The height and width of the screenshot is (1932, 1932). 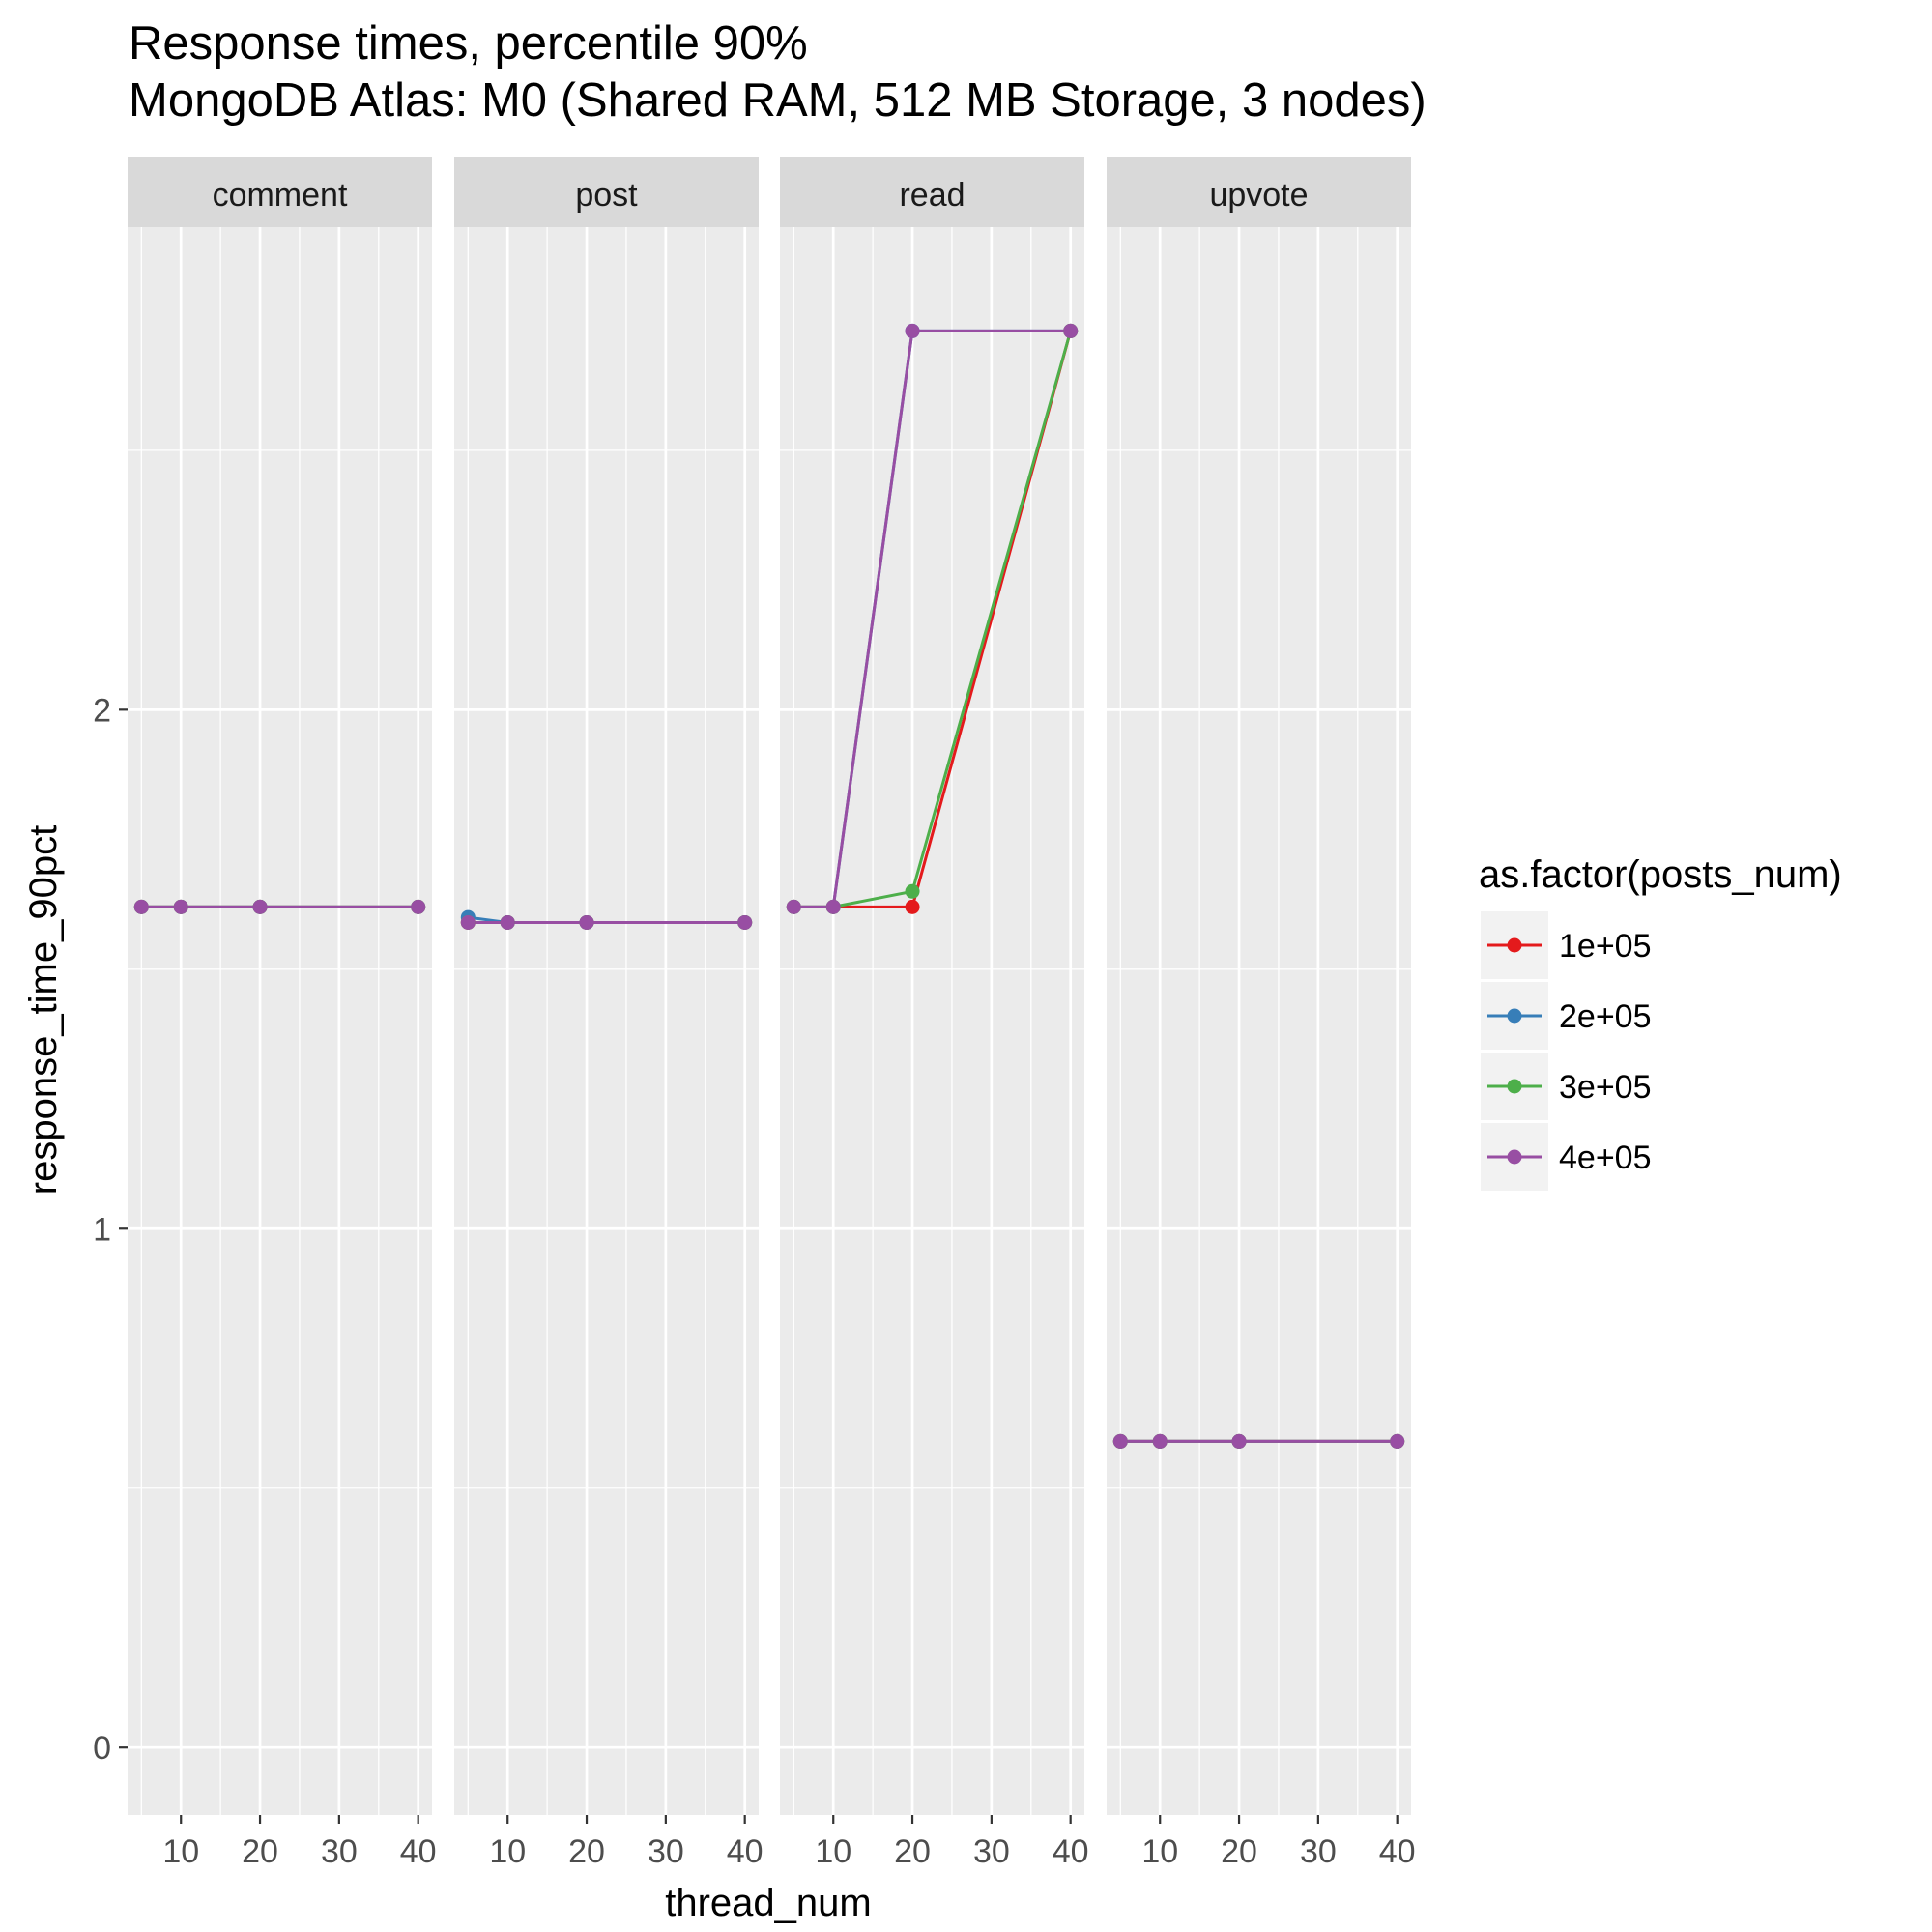 What do you see at coordinates (102, 710) in the screenshot?
I see `y-tick-label: 2` at bounding box center [102, 710].